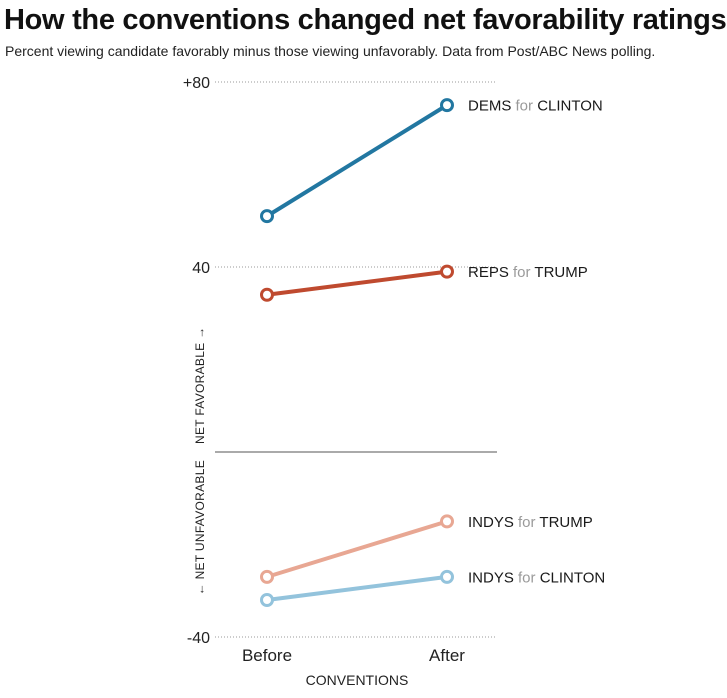 The width and height of the screenshot is (727, 698). Describe the element at coordinates (200, 385) in the screenshot. I see `y-label-net-favorable: NET FAVORABLE →` at that location.